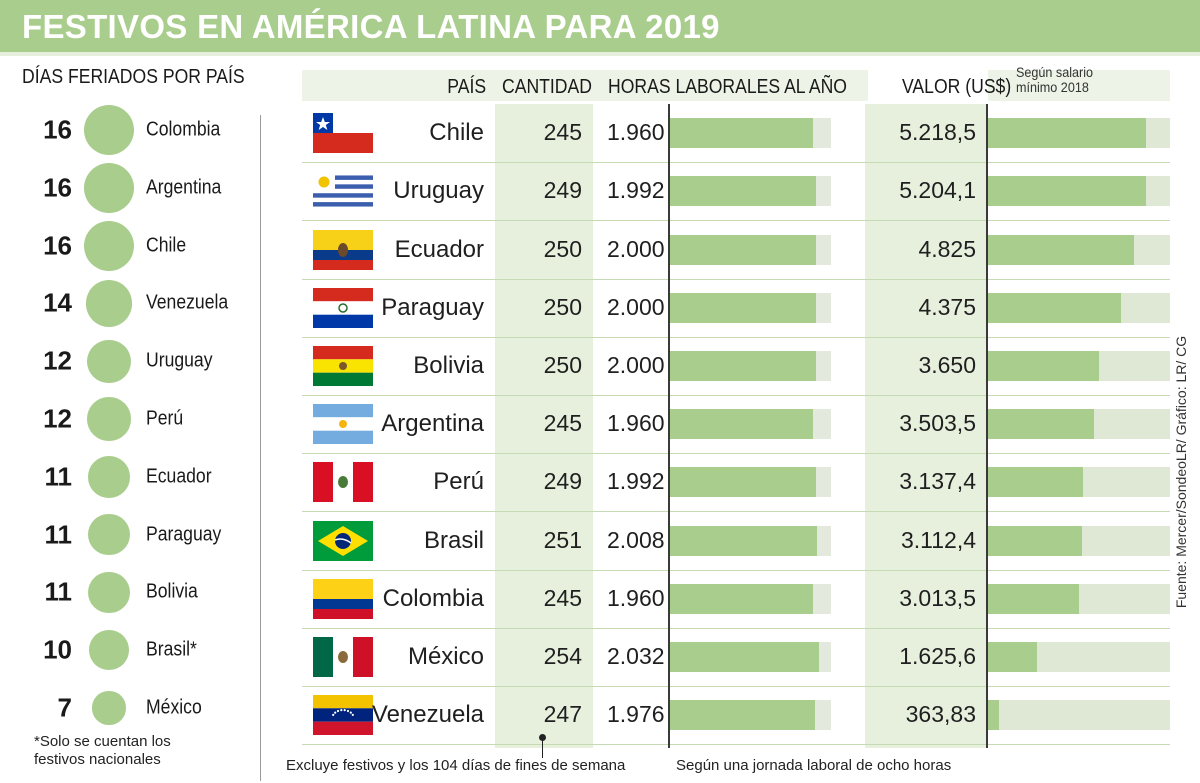 The height and width of the screenshot is (783, 1200). What do you see at coordinates (179, 360) in the screenshot?
I see `holiday-country: Uruguay` at bounding box center [179, 360].